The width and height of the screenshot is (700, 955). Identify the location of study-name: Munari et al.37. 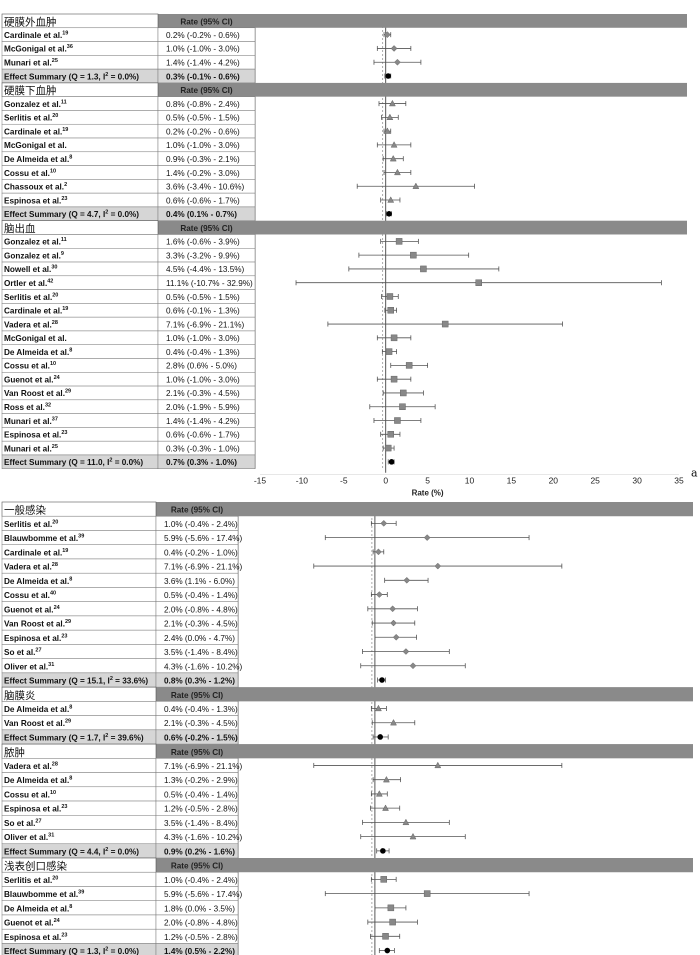
(31, 421).